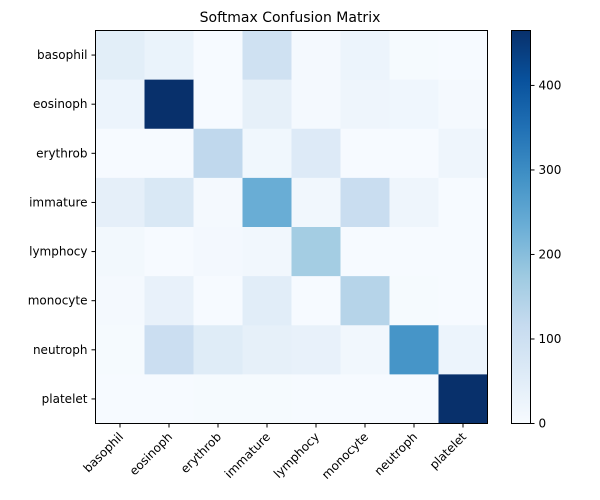 The width and height of the screenshot is (600, 500). Describe the element at coordinates (345, 456) in the screenshot. I see `x-tick-label: monocyte` at that location.